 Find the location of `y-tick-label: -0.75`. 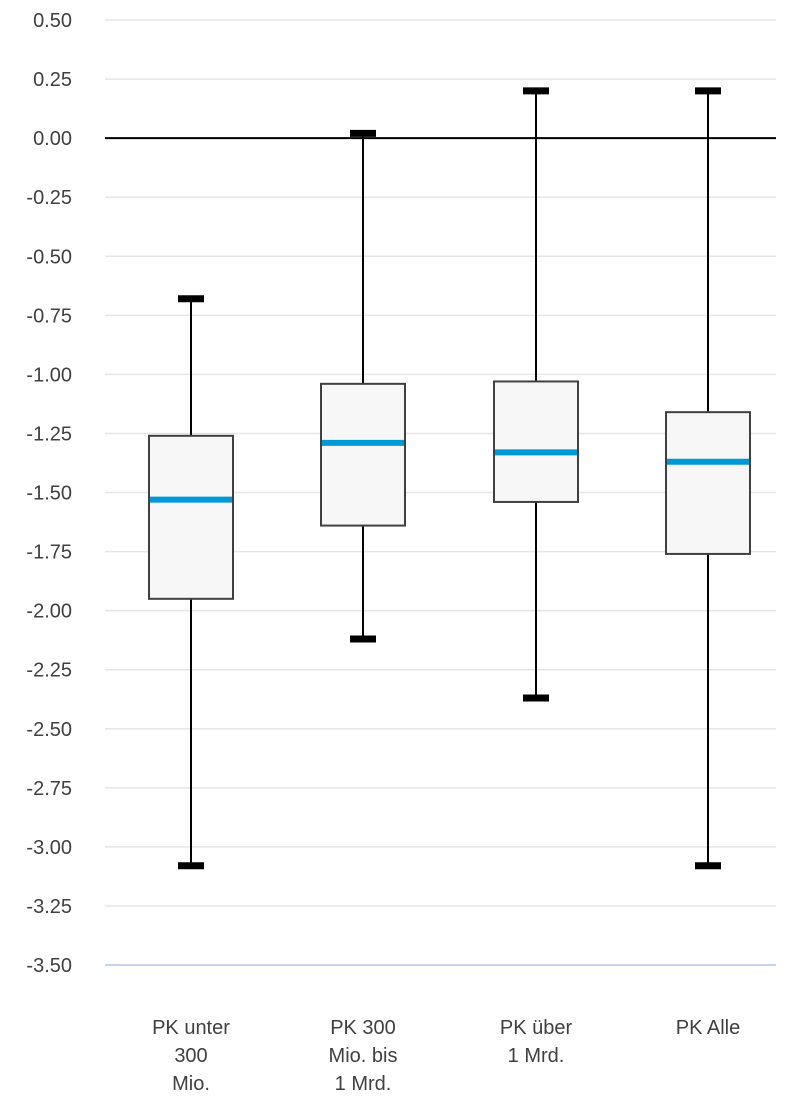

y-tick-label: -0.75 is located at coordinates (49, 316).